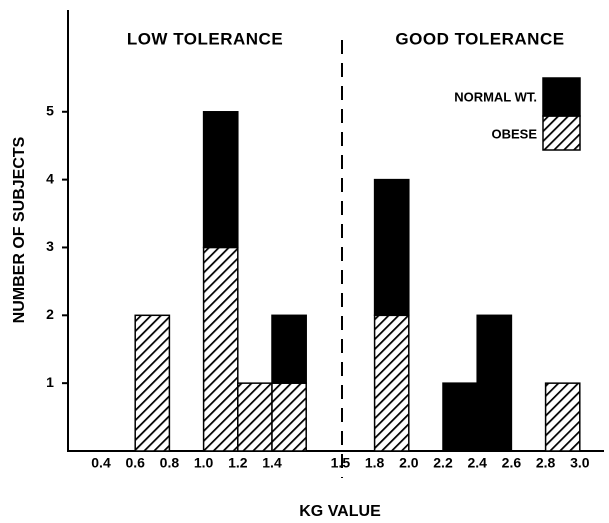 This screenshot has height=523, width=609. I want to click on x-tick-label: 2.8, so click(546, 463).